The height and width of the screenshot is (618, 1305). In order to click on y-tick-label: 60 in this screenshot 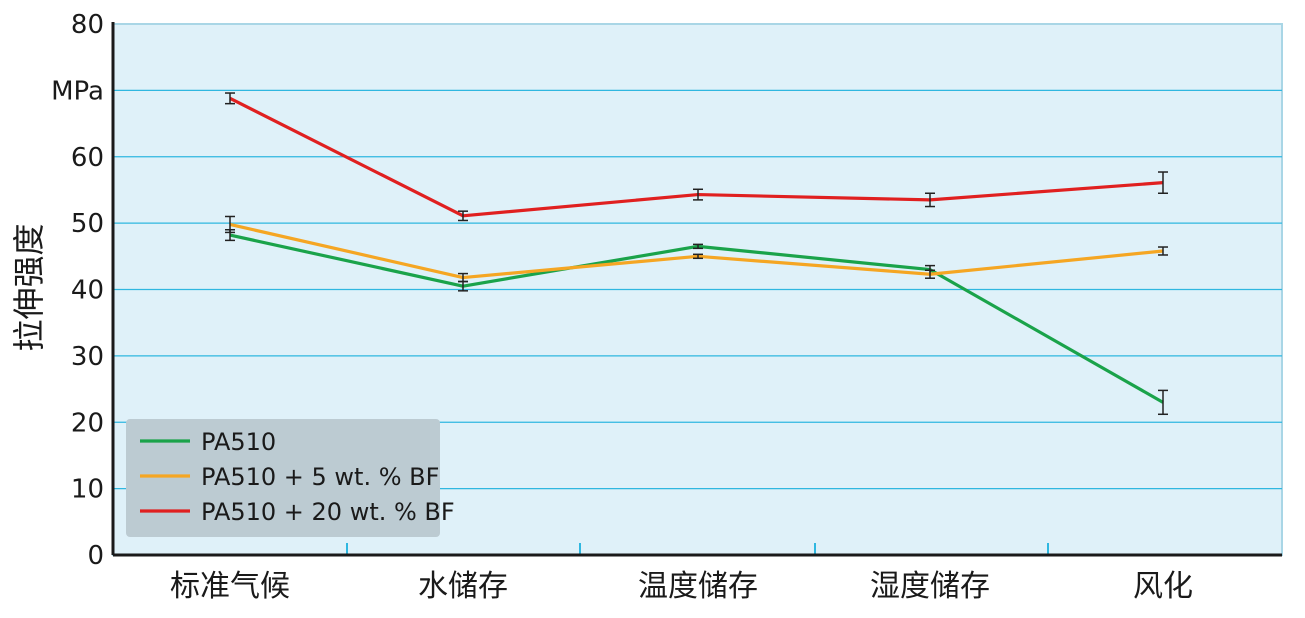, I will do `click(87, 158)`.